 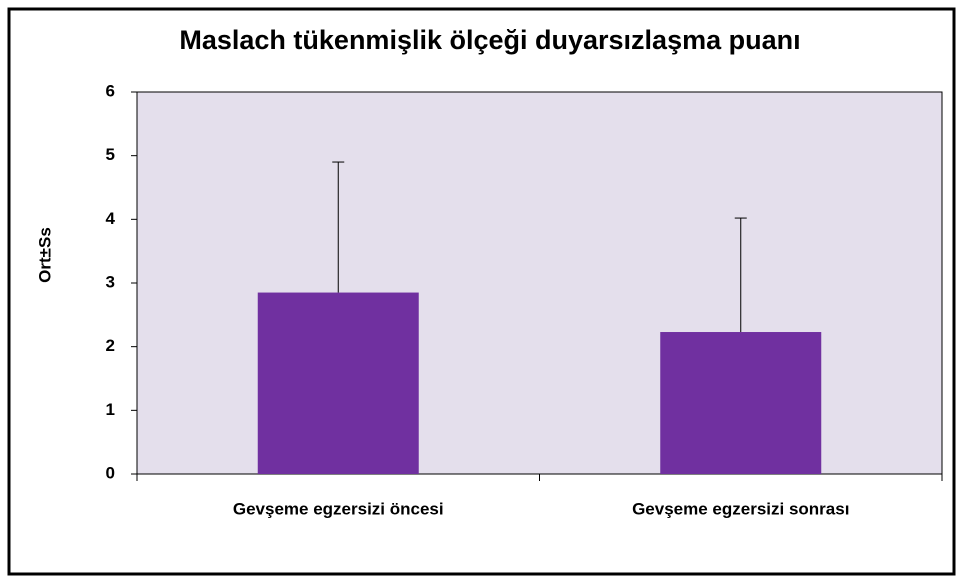 I want to click on y-tick-label: 3, so click(x=110, y=281).